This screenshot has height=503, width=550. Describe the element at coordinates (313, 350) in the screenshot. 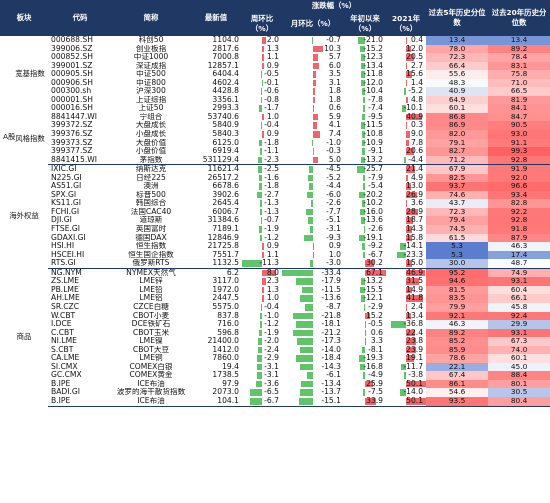

I see `month-change-cell: -14.0` at that location.